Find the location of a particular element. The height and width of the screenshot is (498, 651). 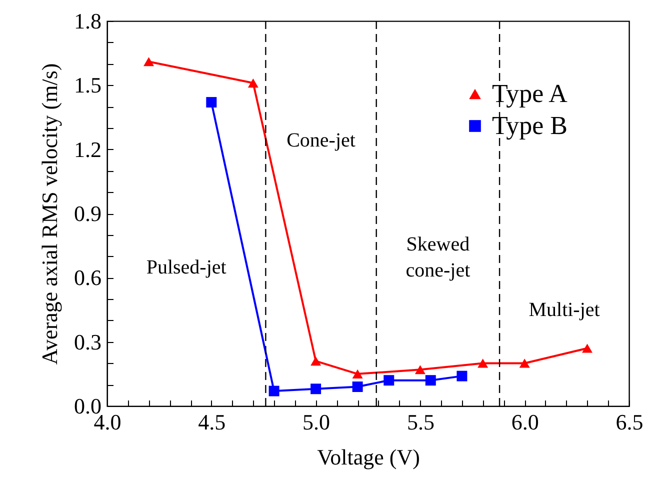

annotation: Cone-jet is located at coordinates (321, 140).